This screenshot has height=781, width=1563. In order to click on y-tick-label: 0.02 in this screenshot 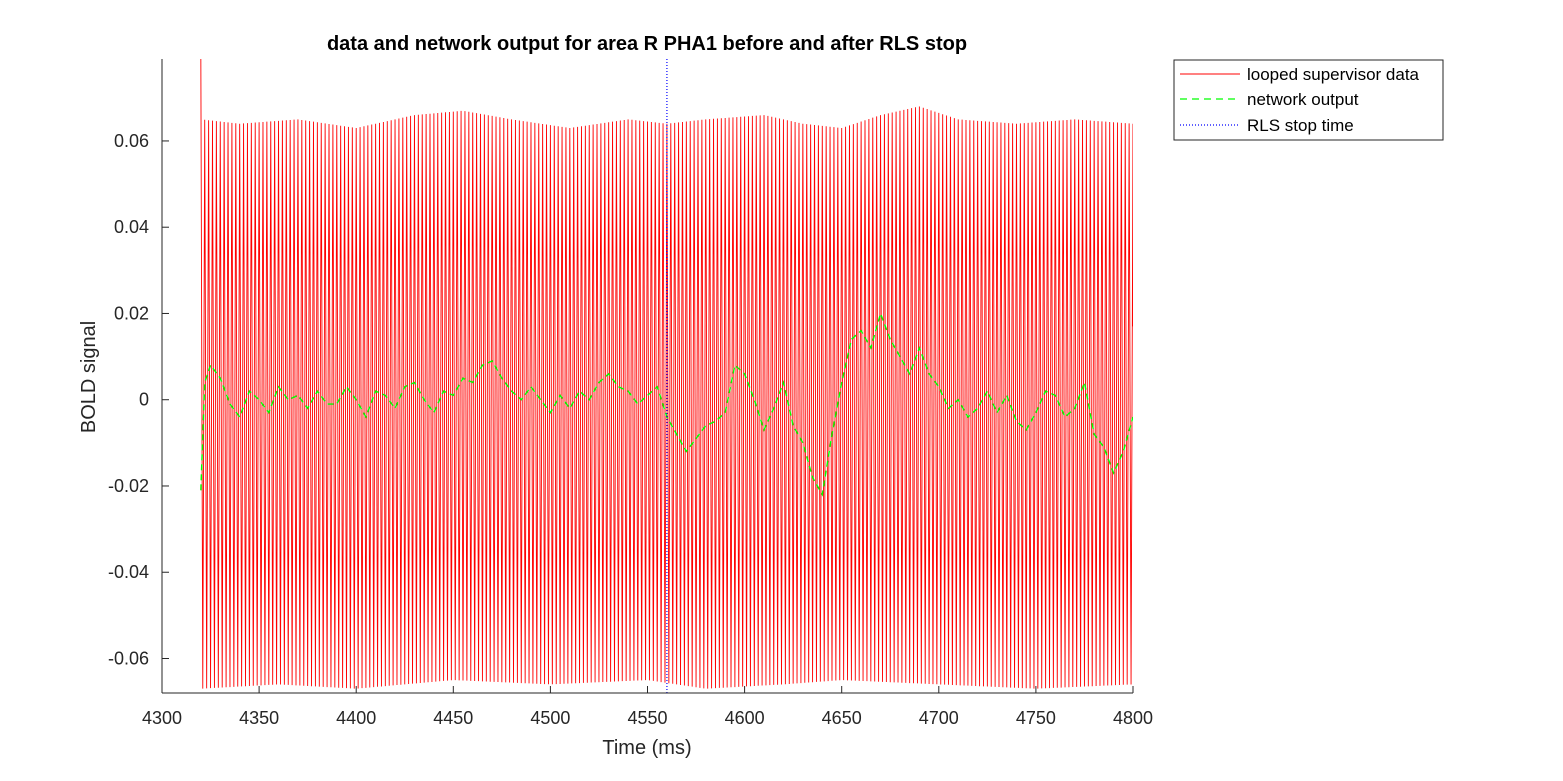, I will do `click(131, 313)`.